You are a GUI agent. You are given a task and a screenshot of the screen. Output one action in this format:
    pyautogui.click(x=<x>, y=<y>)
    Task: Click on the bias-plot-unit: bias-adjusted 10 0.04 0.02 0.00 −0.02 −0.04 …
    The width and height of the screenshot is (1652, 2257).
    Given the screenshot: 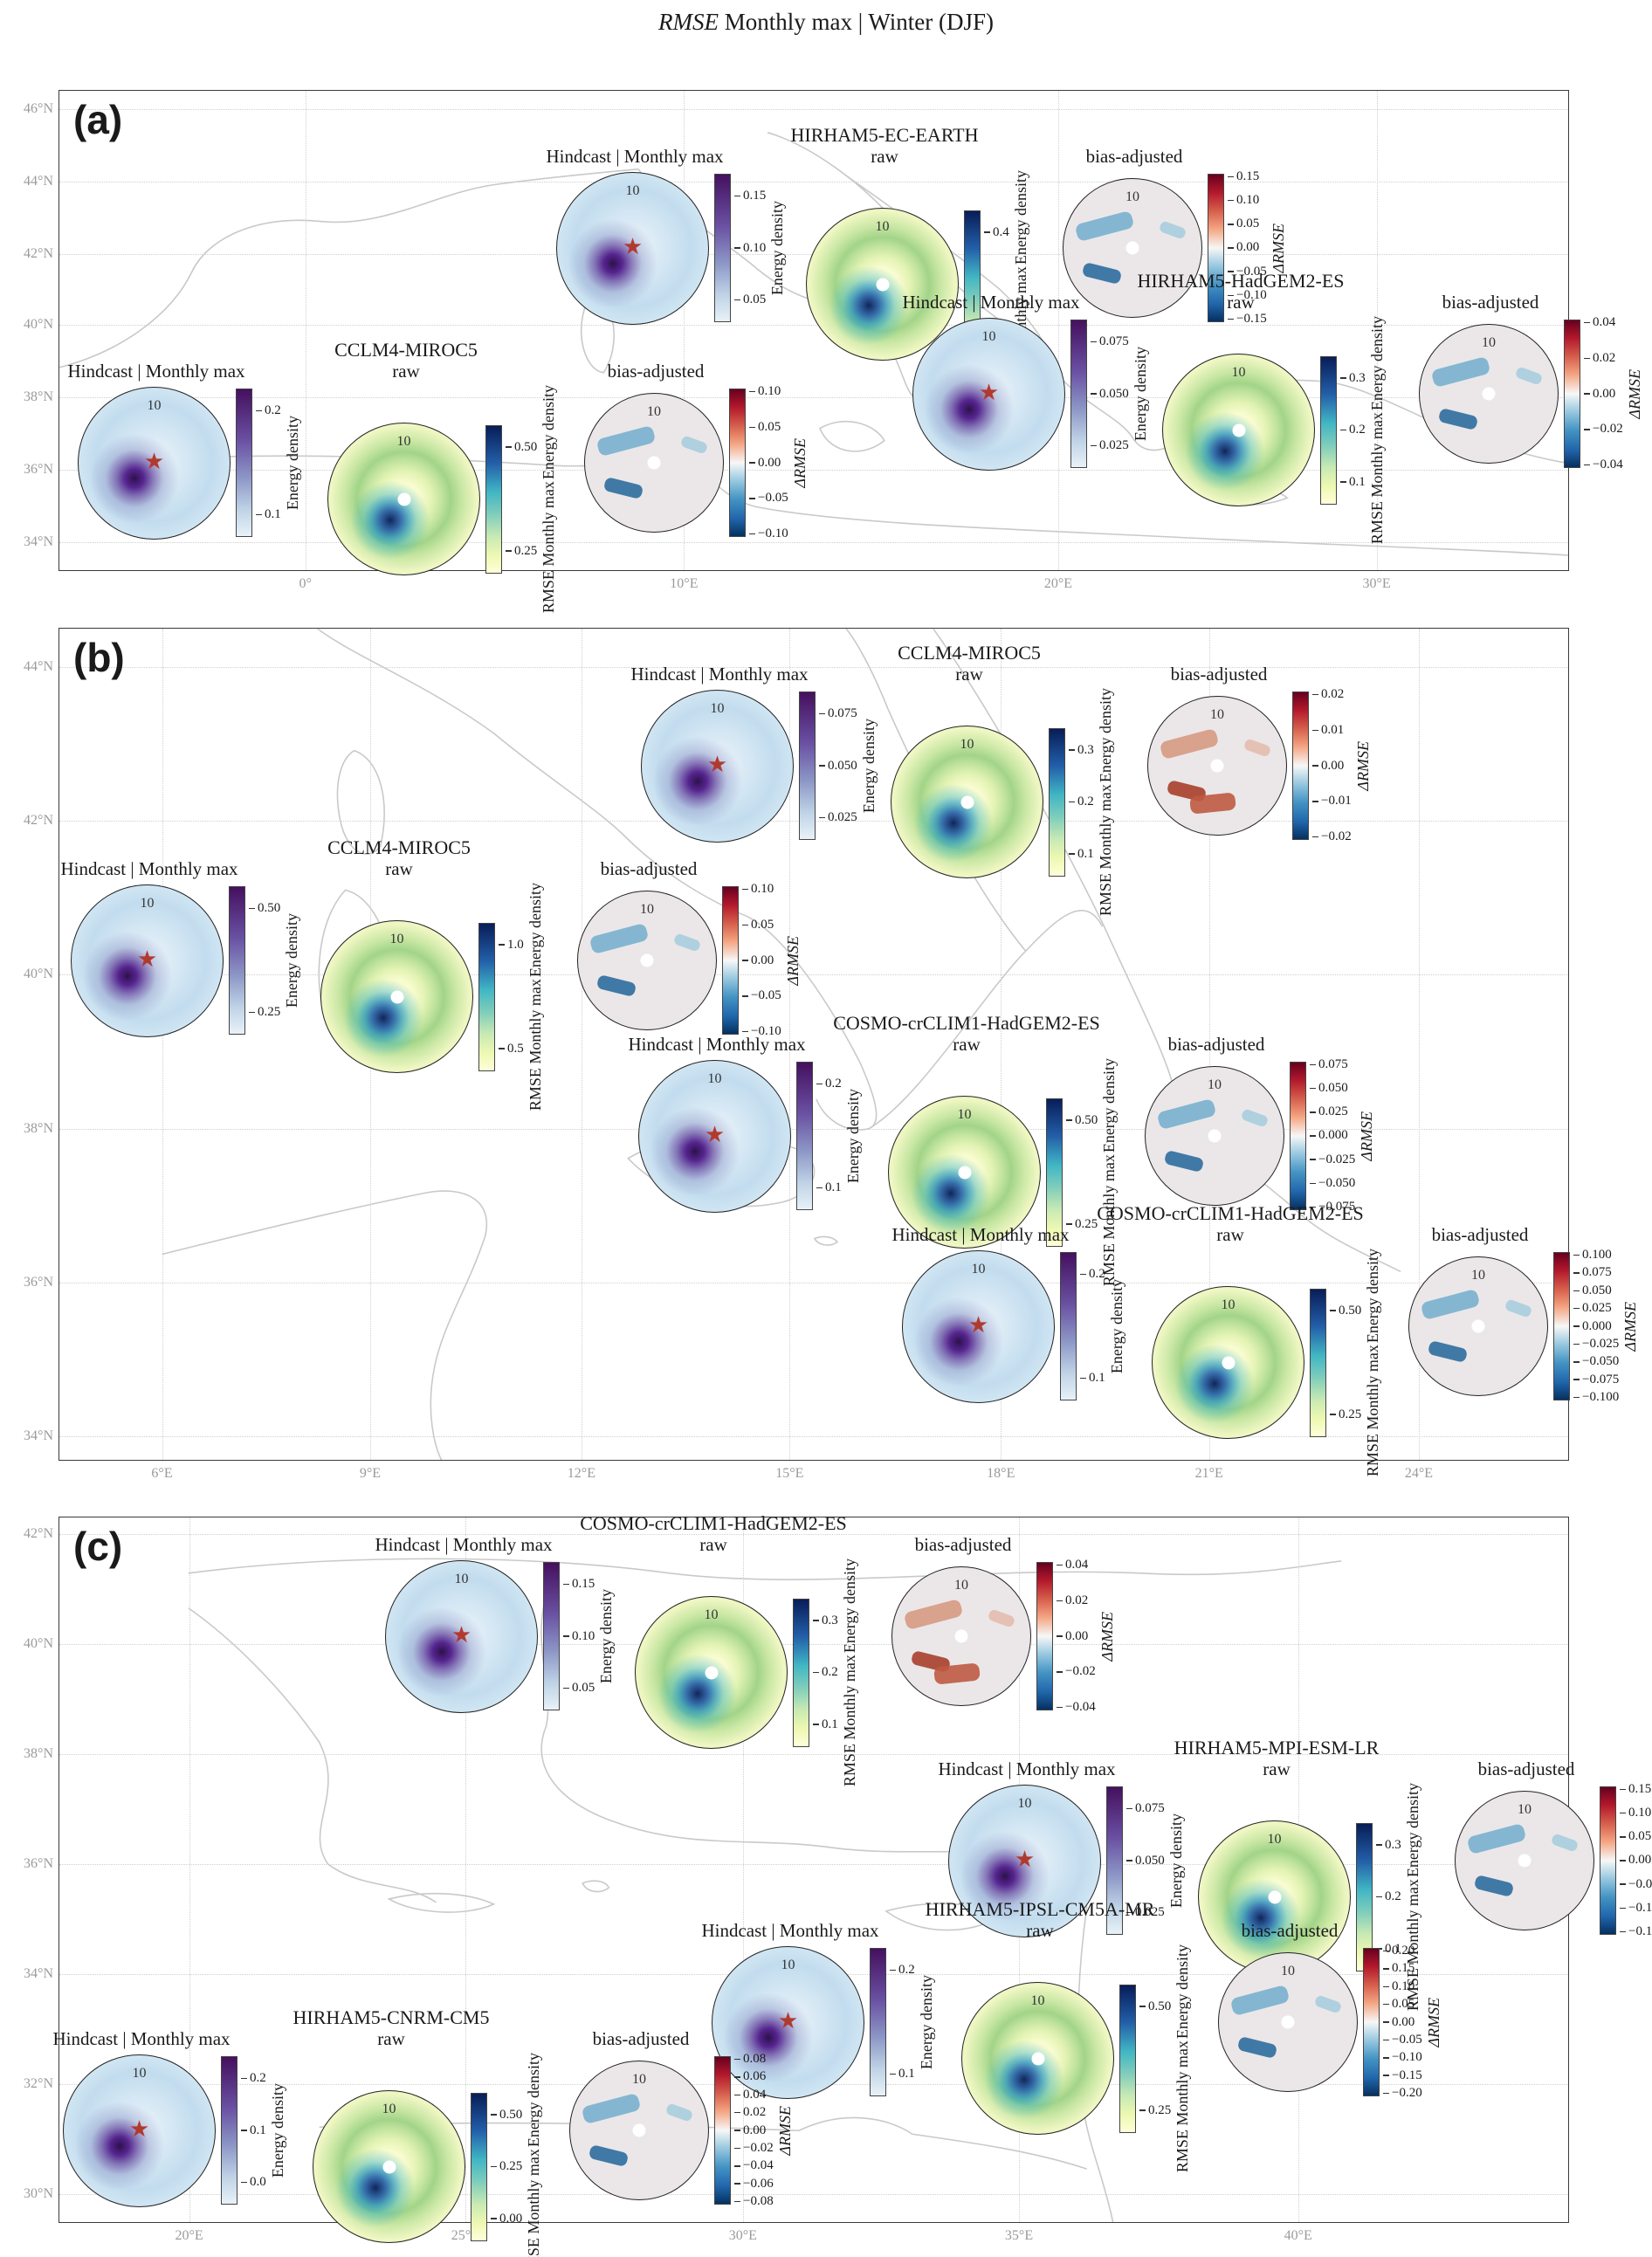 What is the action you would take?
    pyautogui.click(x=1530, y=367)
    